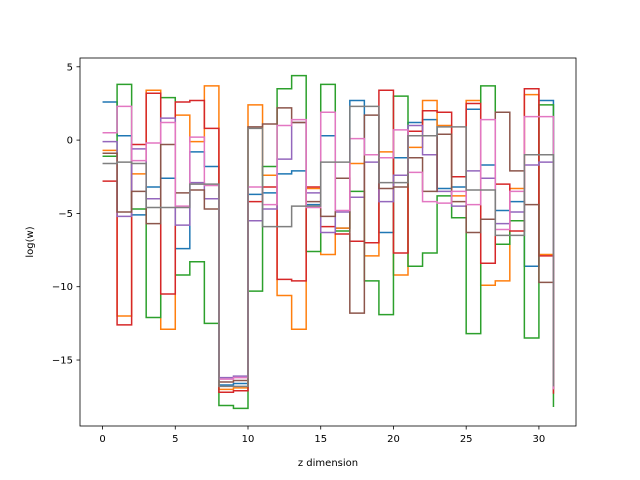 This screenshot has width=640, height=480. I want to click on x-tick-label: 5, so click(175, 439).